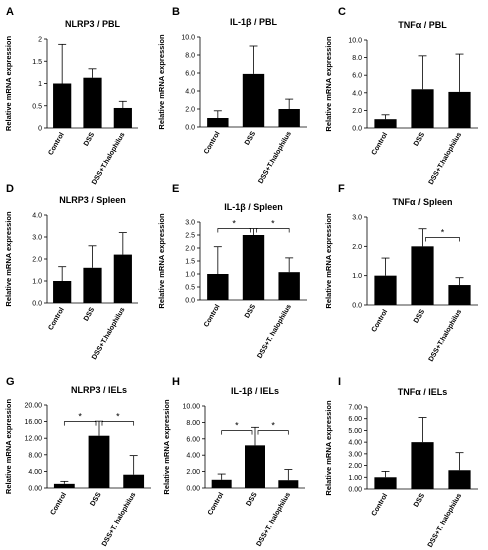  What do you see at coordinates (341, 189) in the screenshot?
I see `panel-letter: F` at bounding box center [341, 189].